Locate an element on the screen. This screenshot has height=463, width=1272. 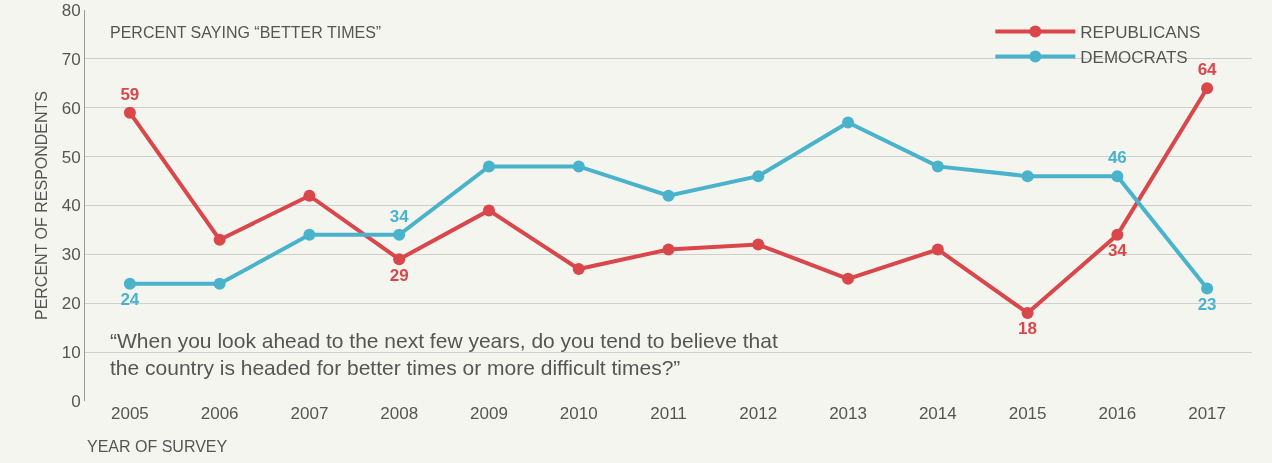
x-tick-label: 2013 is located at coordinates (848, 413).